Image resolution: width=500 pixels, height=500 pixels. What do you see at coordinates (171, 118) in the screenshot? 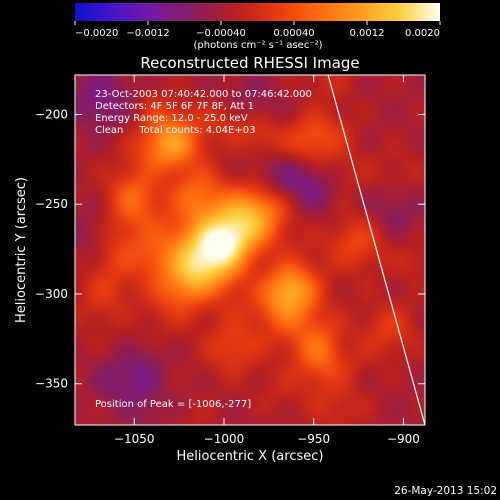
I see `info-energy-range: Energy Range: 12.0 - 25.0 keV` at bounding box center [171, 118].